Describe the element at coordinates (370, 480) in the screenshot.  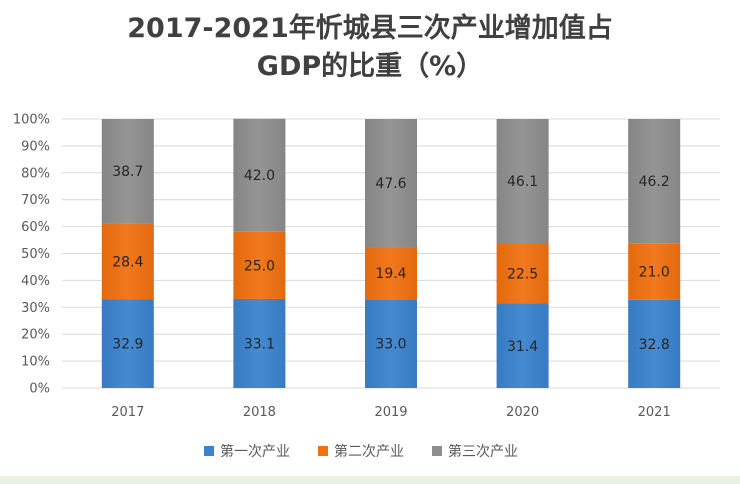
I see `bottom-strip` at that location.